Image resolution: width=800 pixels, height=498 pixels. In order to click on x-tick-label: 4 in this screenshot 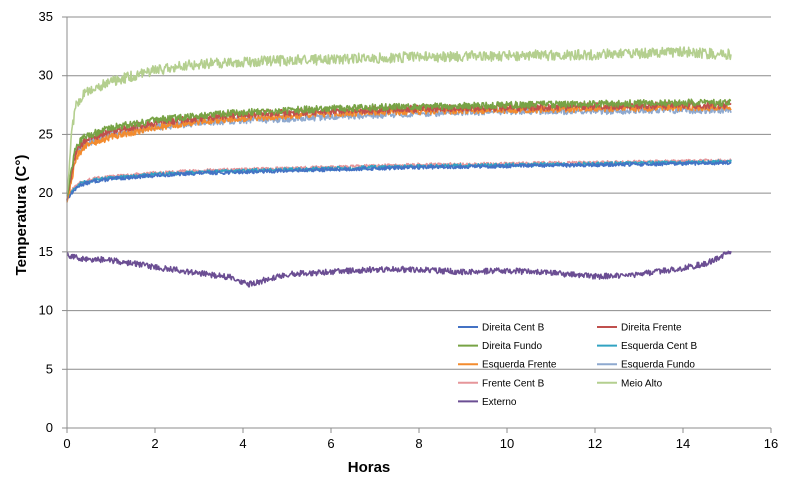, I will do `click(242, 443)`.